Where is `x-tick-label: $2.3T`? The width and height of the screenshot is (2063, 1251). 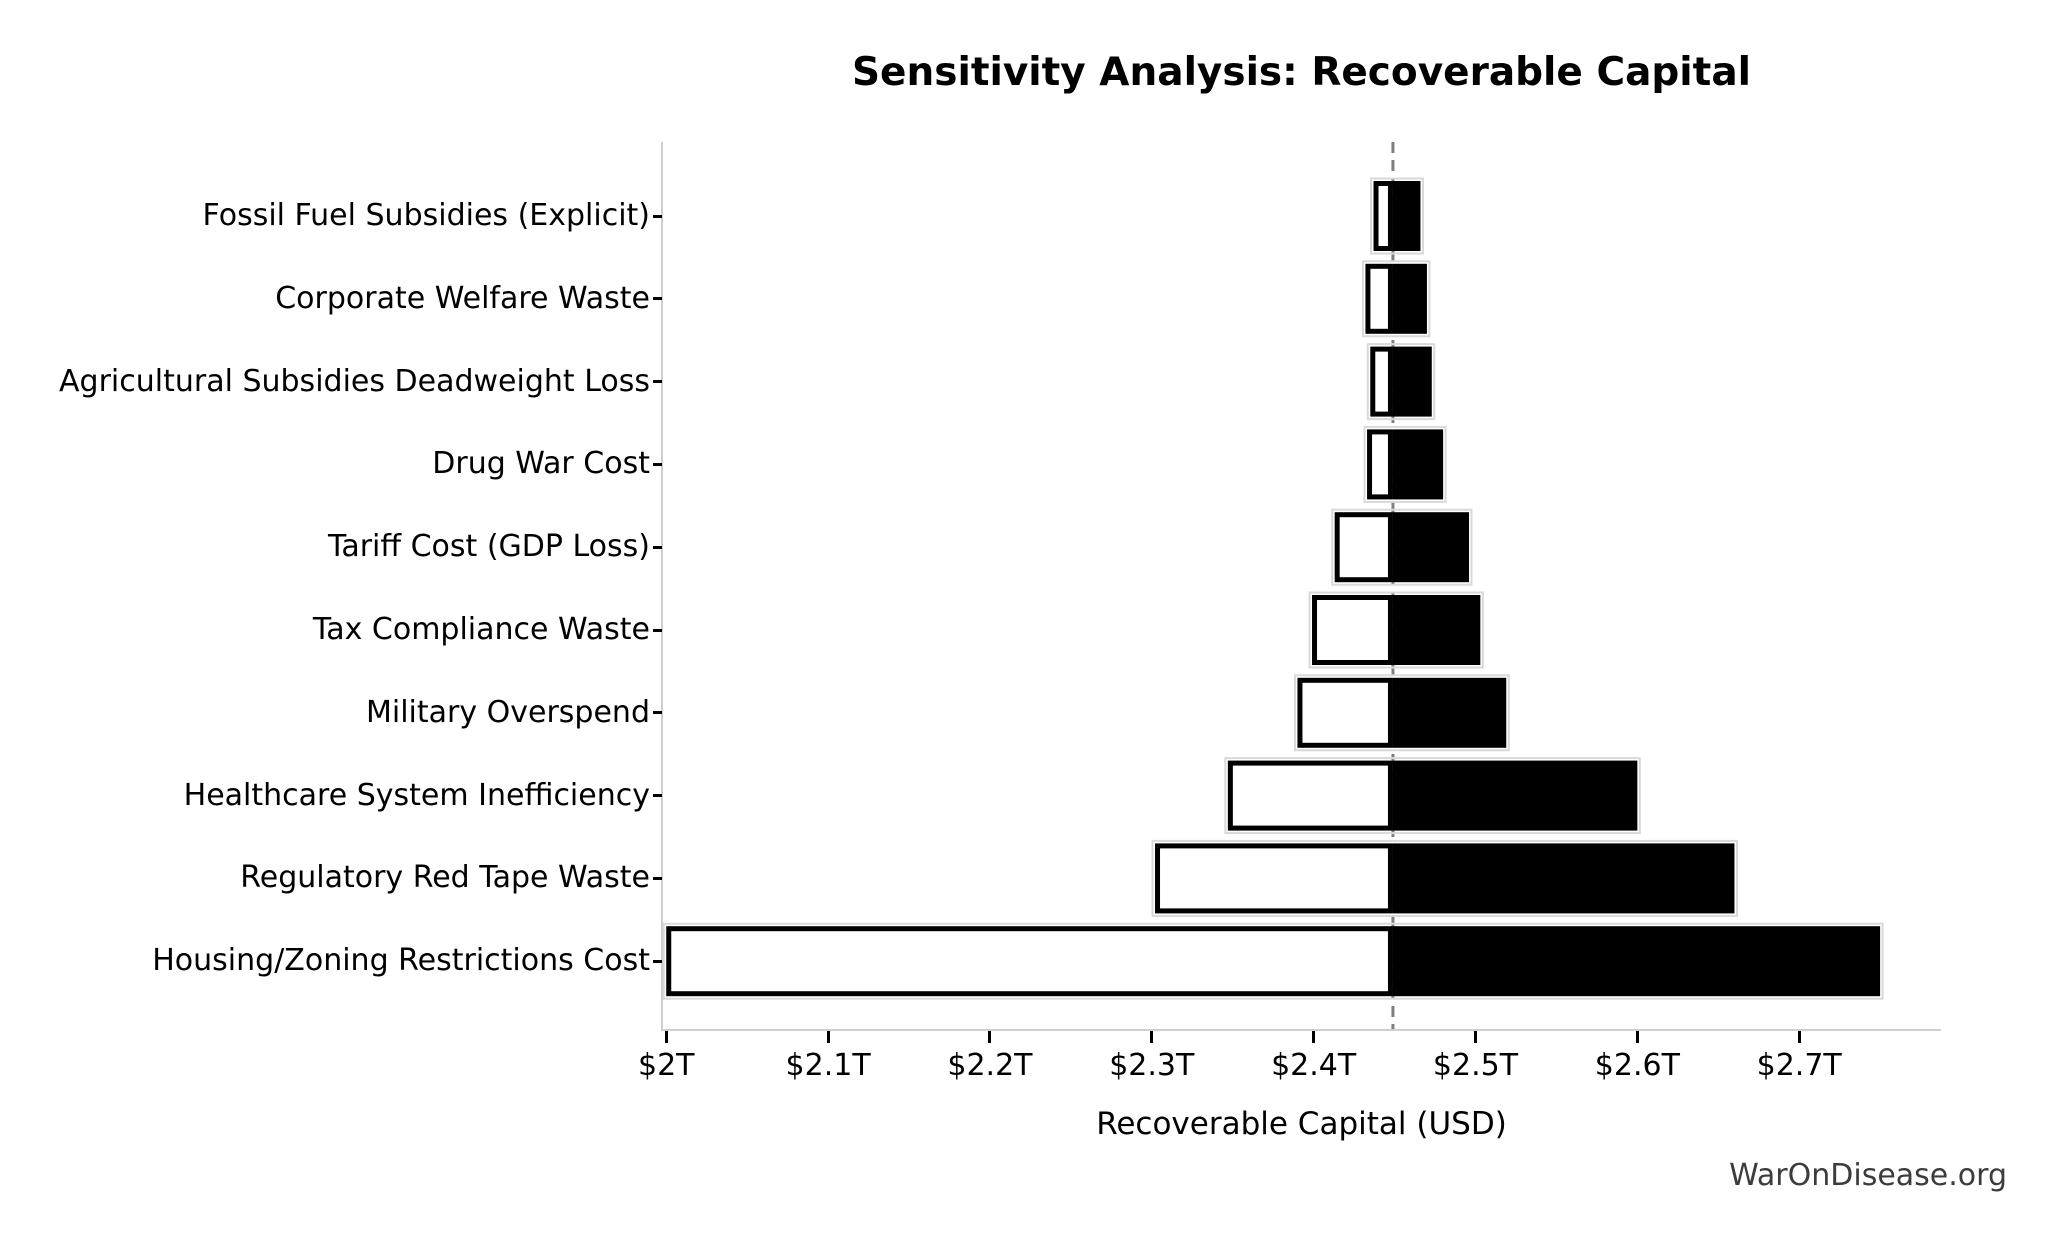
x-tick-label: $2.3T is located at coordinates (1152, 1065).